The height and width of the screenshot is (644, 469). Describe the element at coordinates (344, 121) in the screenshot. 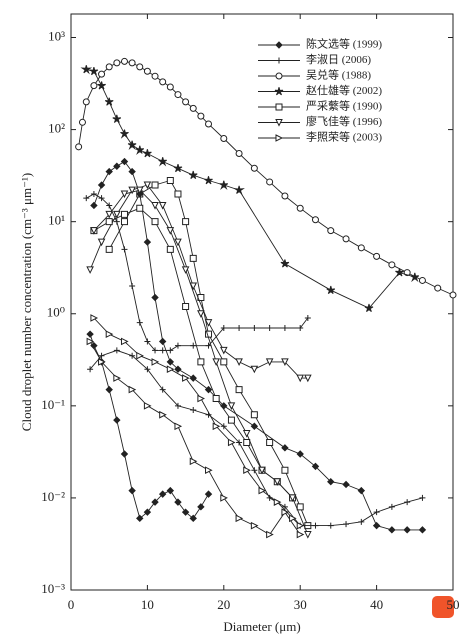

I see `legend-label: 廖飞佳等 (1996)` at that location.